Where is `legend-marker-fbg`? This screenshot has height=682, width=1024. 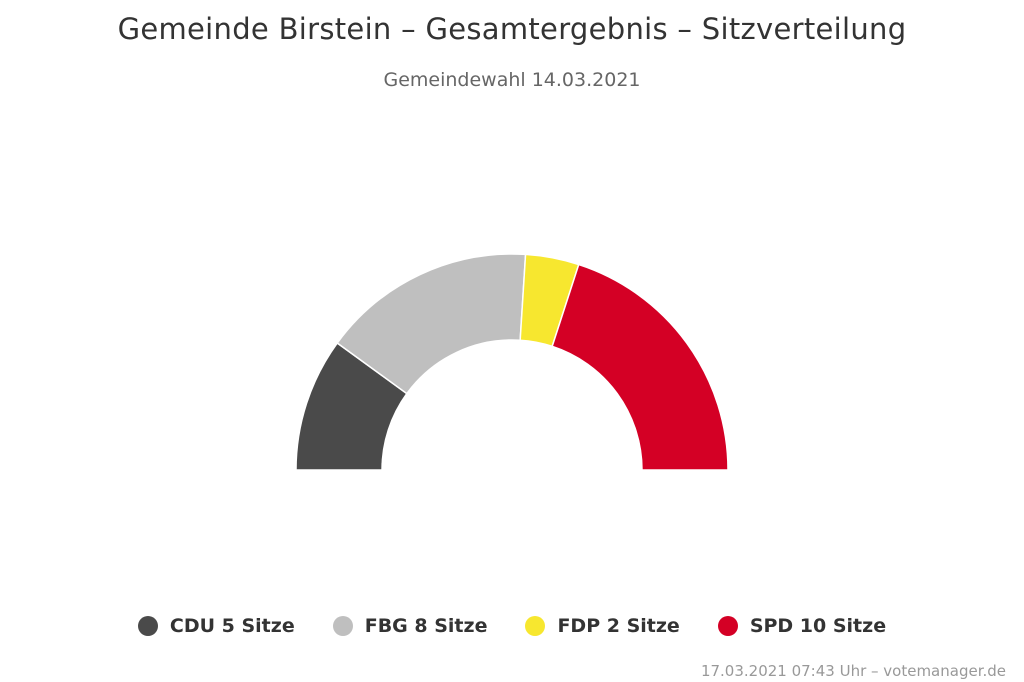 legend-marker-fbg is located at coordinates (342, 626).